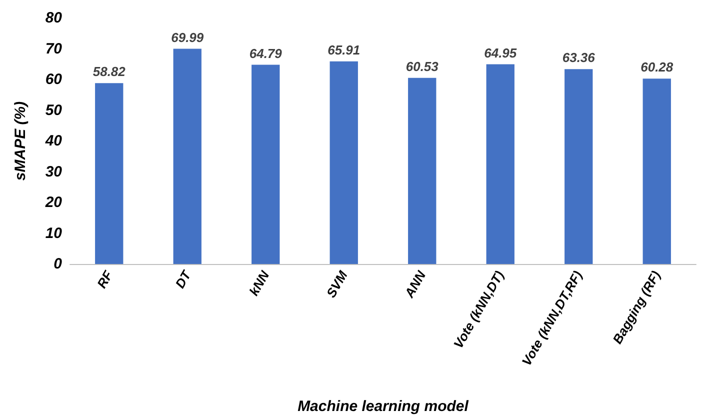  I want to click on x-tick-label: DT, so click(183, 279).